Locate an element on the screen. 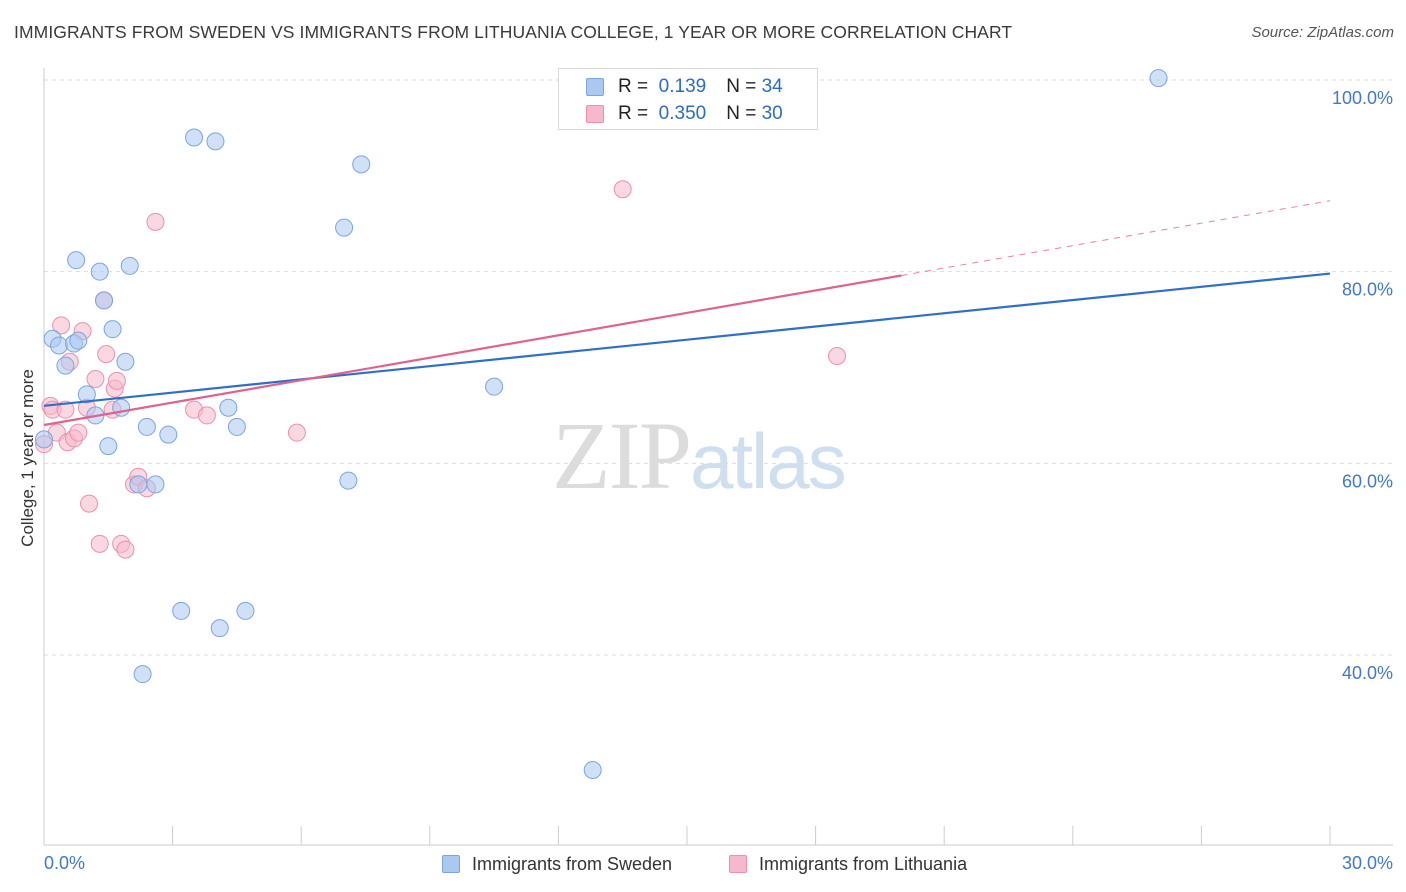 This screenshot has width=1406, height=892. watermark: ZIPatlas is located at coordinates (699, 455).